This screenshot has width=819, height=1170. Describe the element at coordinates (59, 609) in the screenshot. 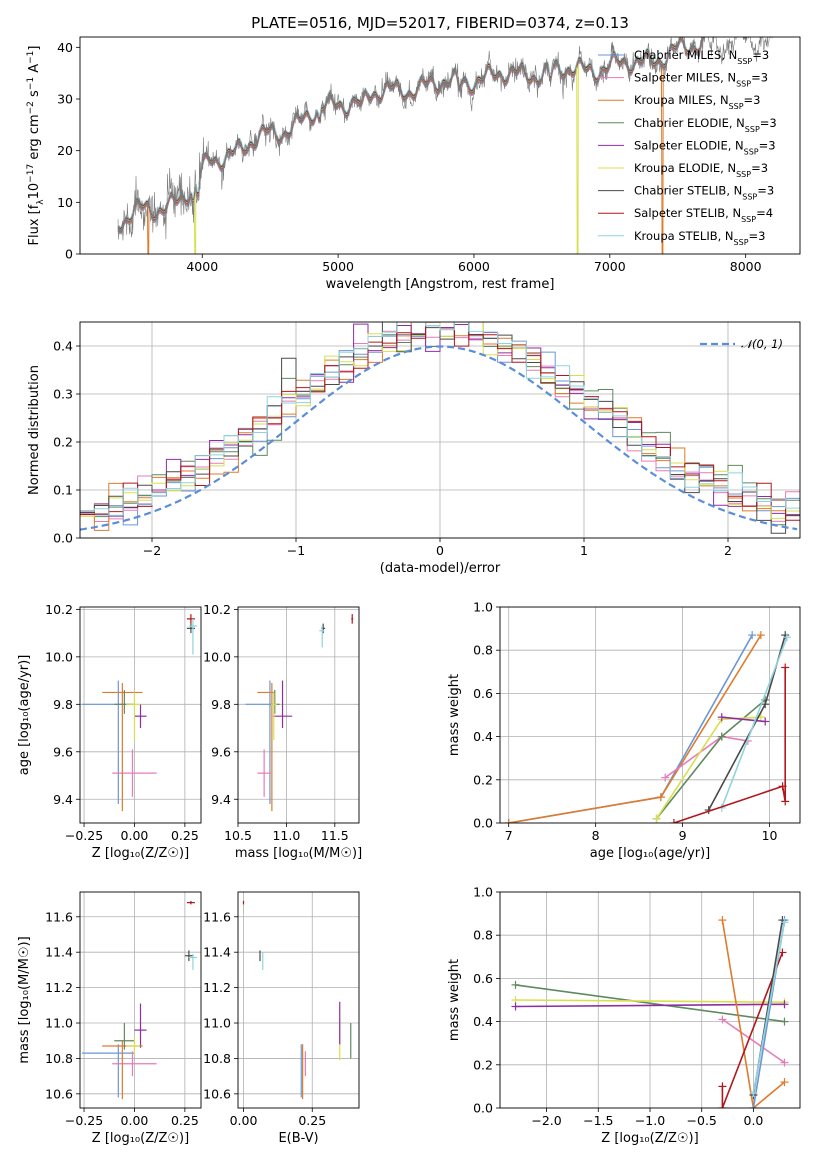

I see `y-tick-label: 10.2` at that location.